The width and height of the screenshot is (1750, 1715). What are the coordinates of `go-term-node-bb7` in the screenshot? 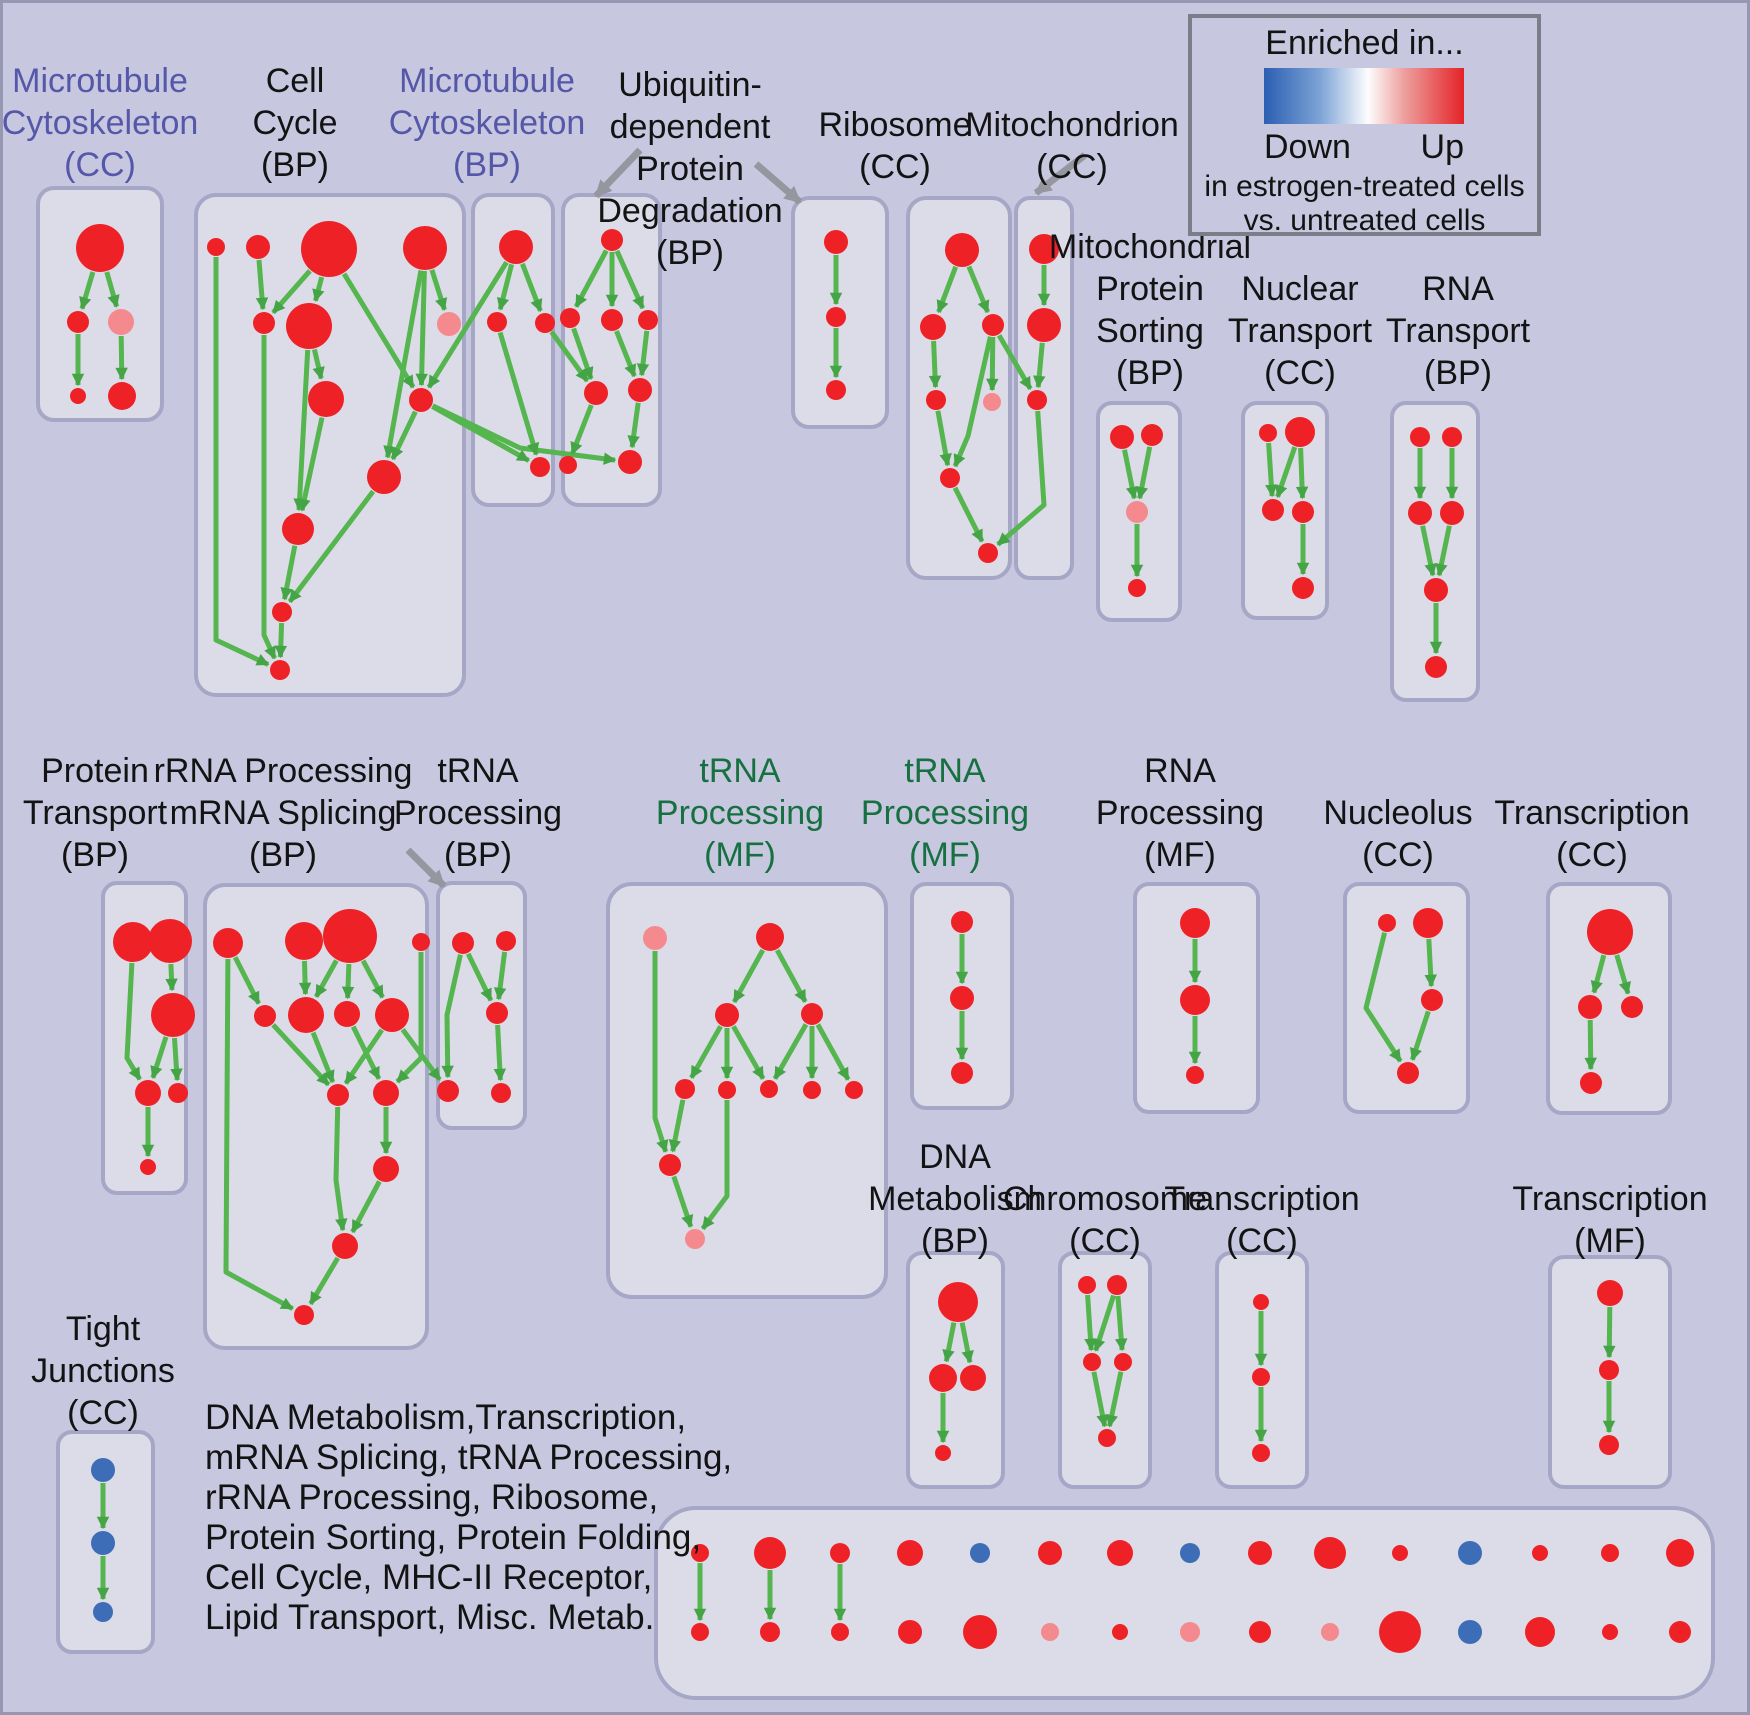 It's located at (1190, 1632).